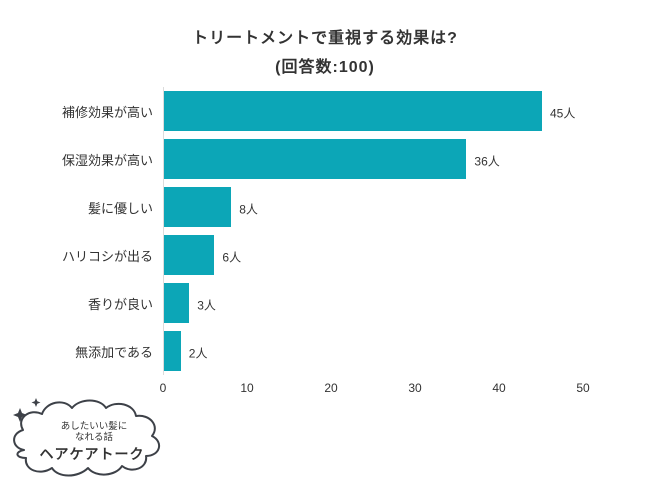  What do you see at coordinates (120, 304) in the screenshot?
I see `category-label: 香りが良い` at bounding box center [120, 304].